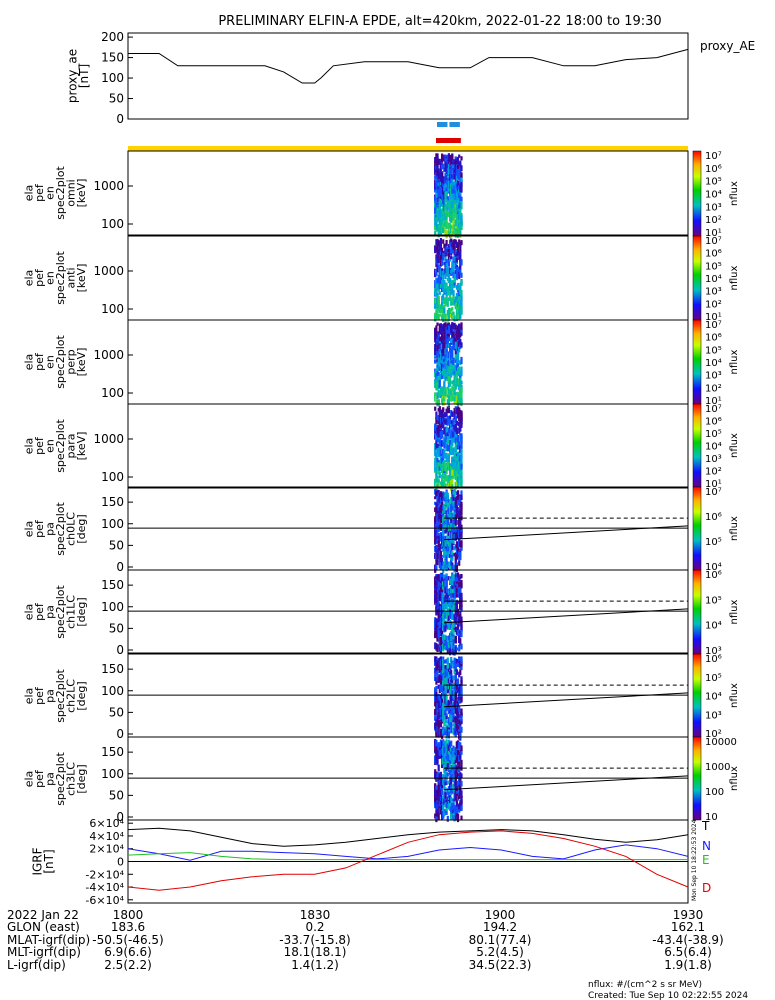 The height and width of the screenshot is (1000, 775). What do you see at coordinates (71, 696) in the screenshot?
I see `y-axis-label-line: ch2LC` at bounding box center [71, 696].